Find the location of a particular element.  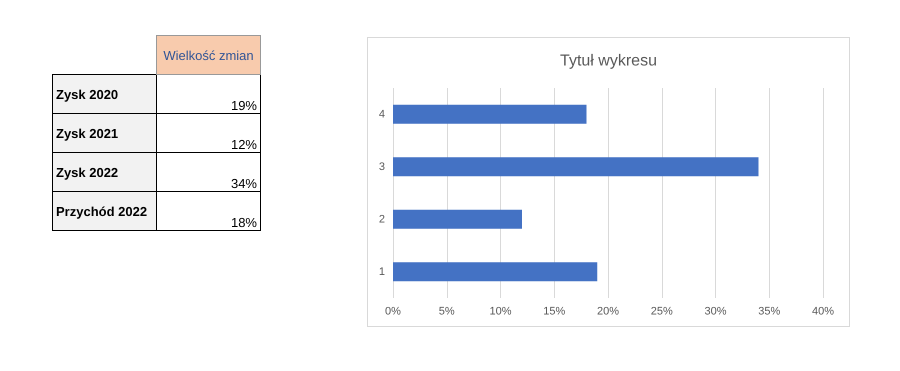

y-tick-label: 3 is located at coordinates (381, 166).